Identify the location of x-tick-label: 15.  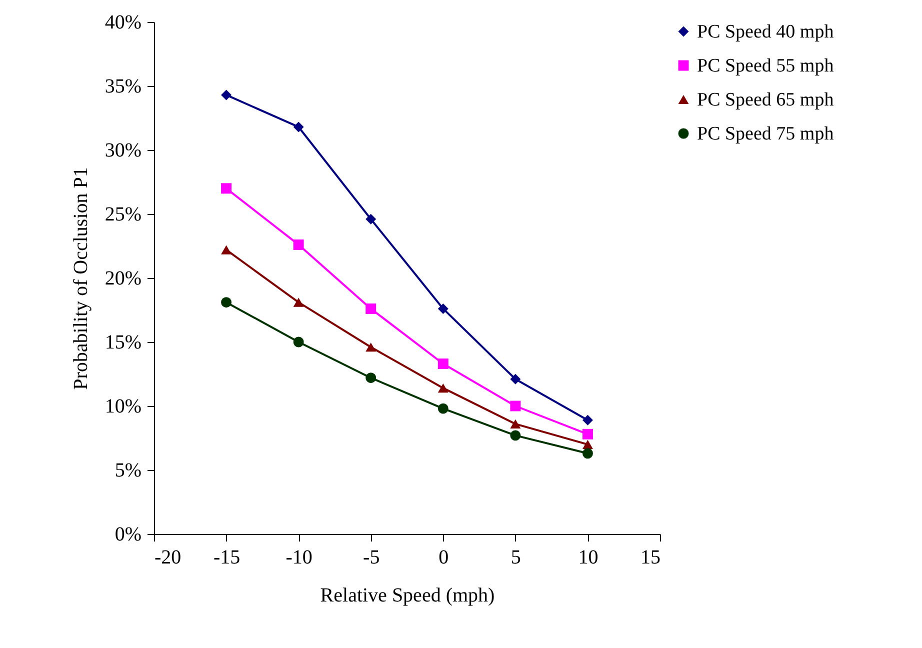
(650, 557).